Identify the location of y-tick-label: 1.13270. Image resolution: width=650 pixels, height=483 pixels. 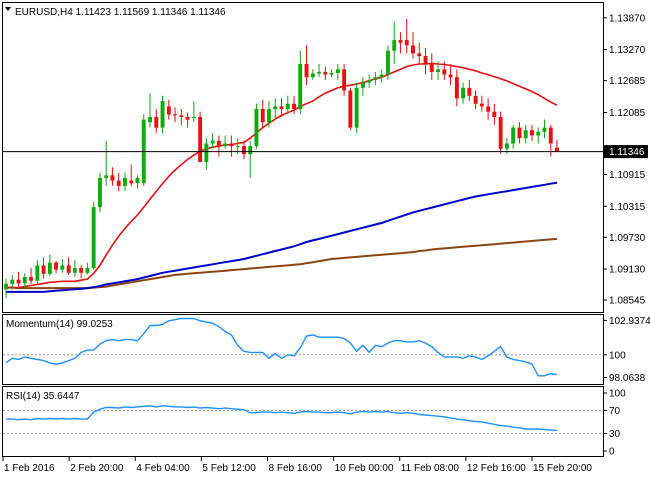
(627, 50).